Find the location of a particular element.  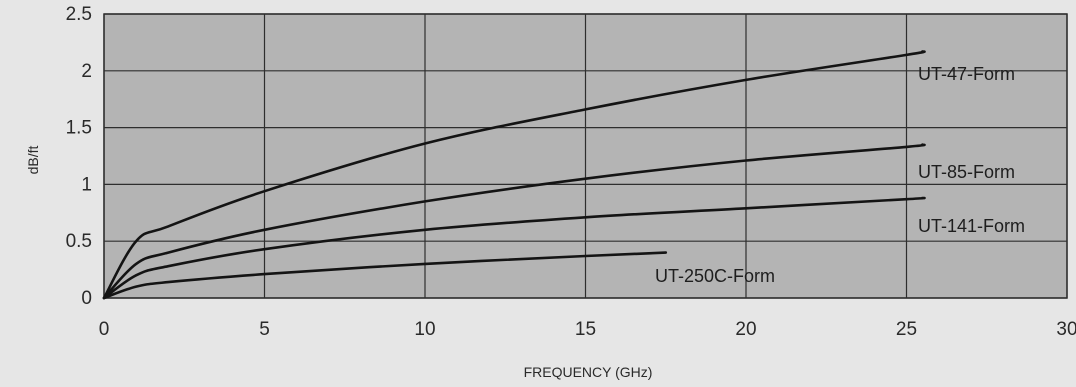

series-label-ut-85-form: UT-85-Form is located at coordinates (966, 172).